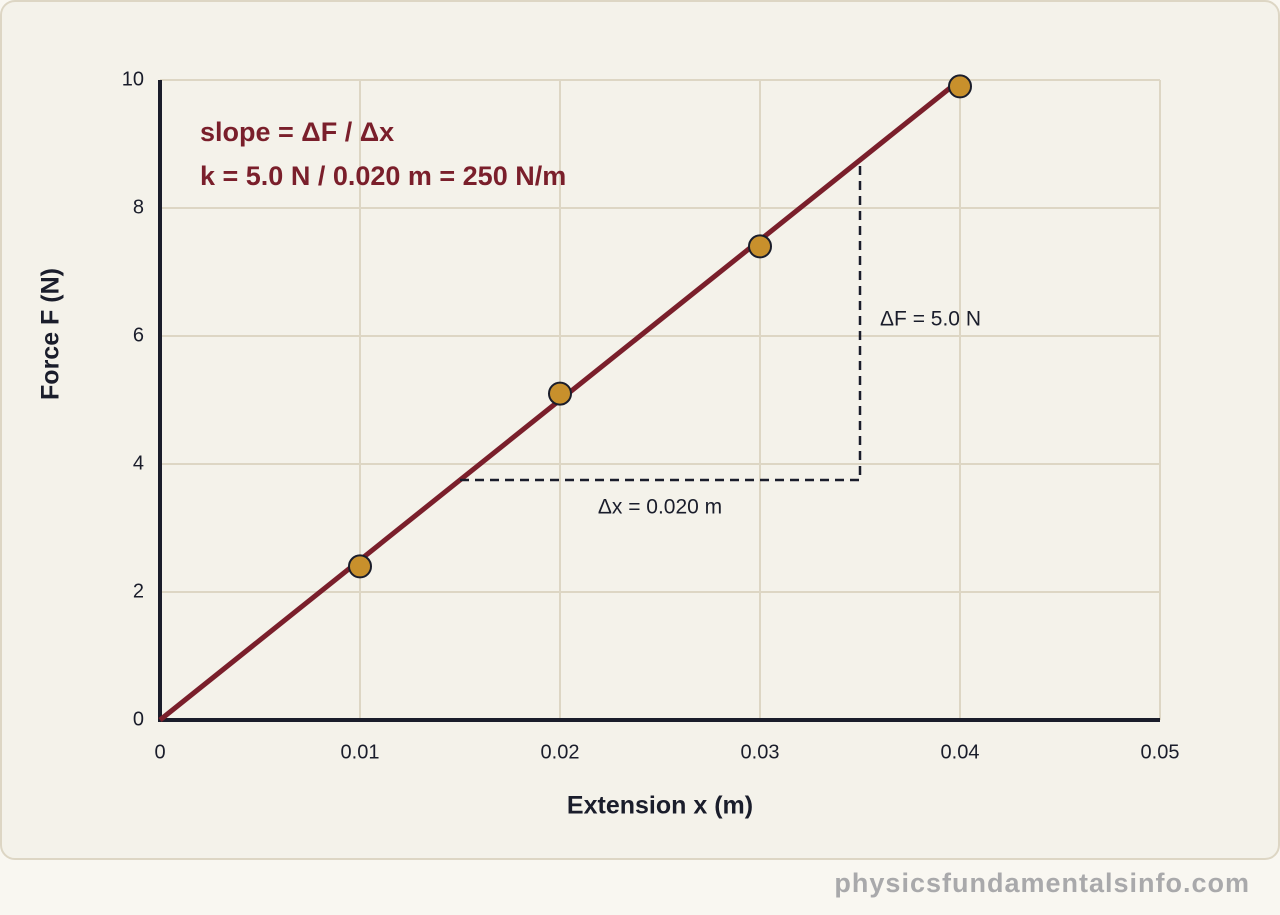 This screenshot has width=1280, height=915. Describe the element at coordinates (138, 719) in the screenshot. I see `y-tick-label: 0` at that location.